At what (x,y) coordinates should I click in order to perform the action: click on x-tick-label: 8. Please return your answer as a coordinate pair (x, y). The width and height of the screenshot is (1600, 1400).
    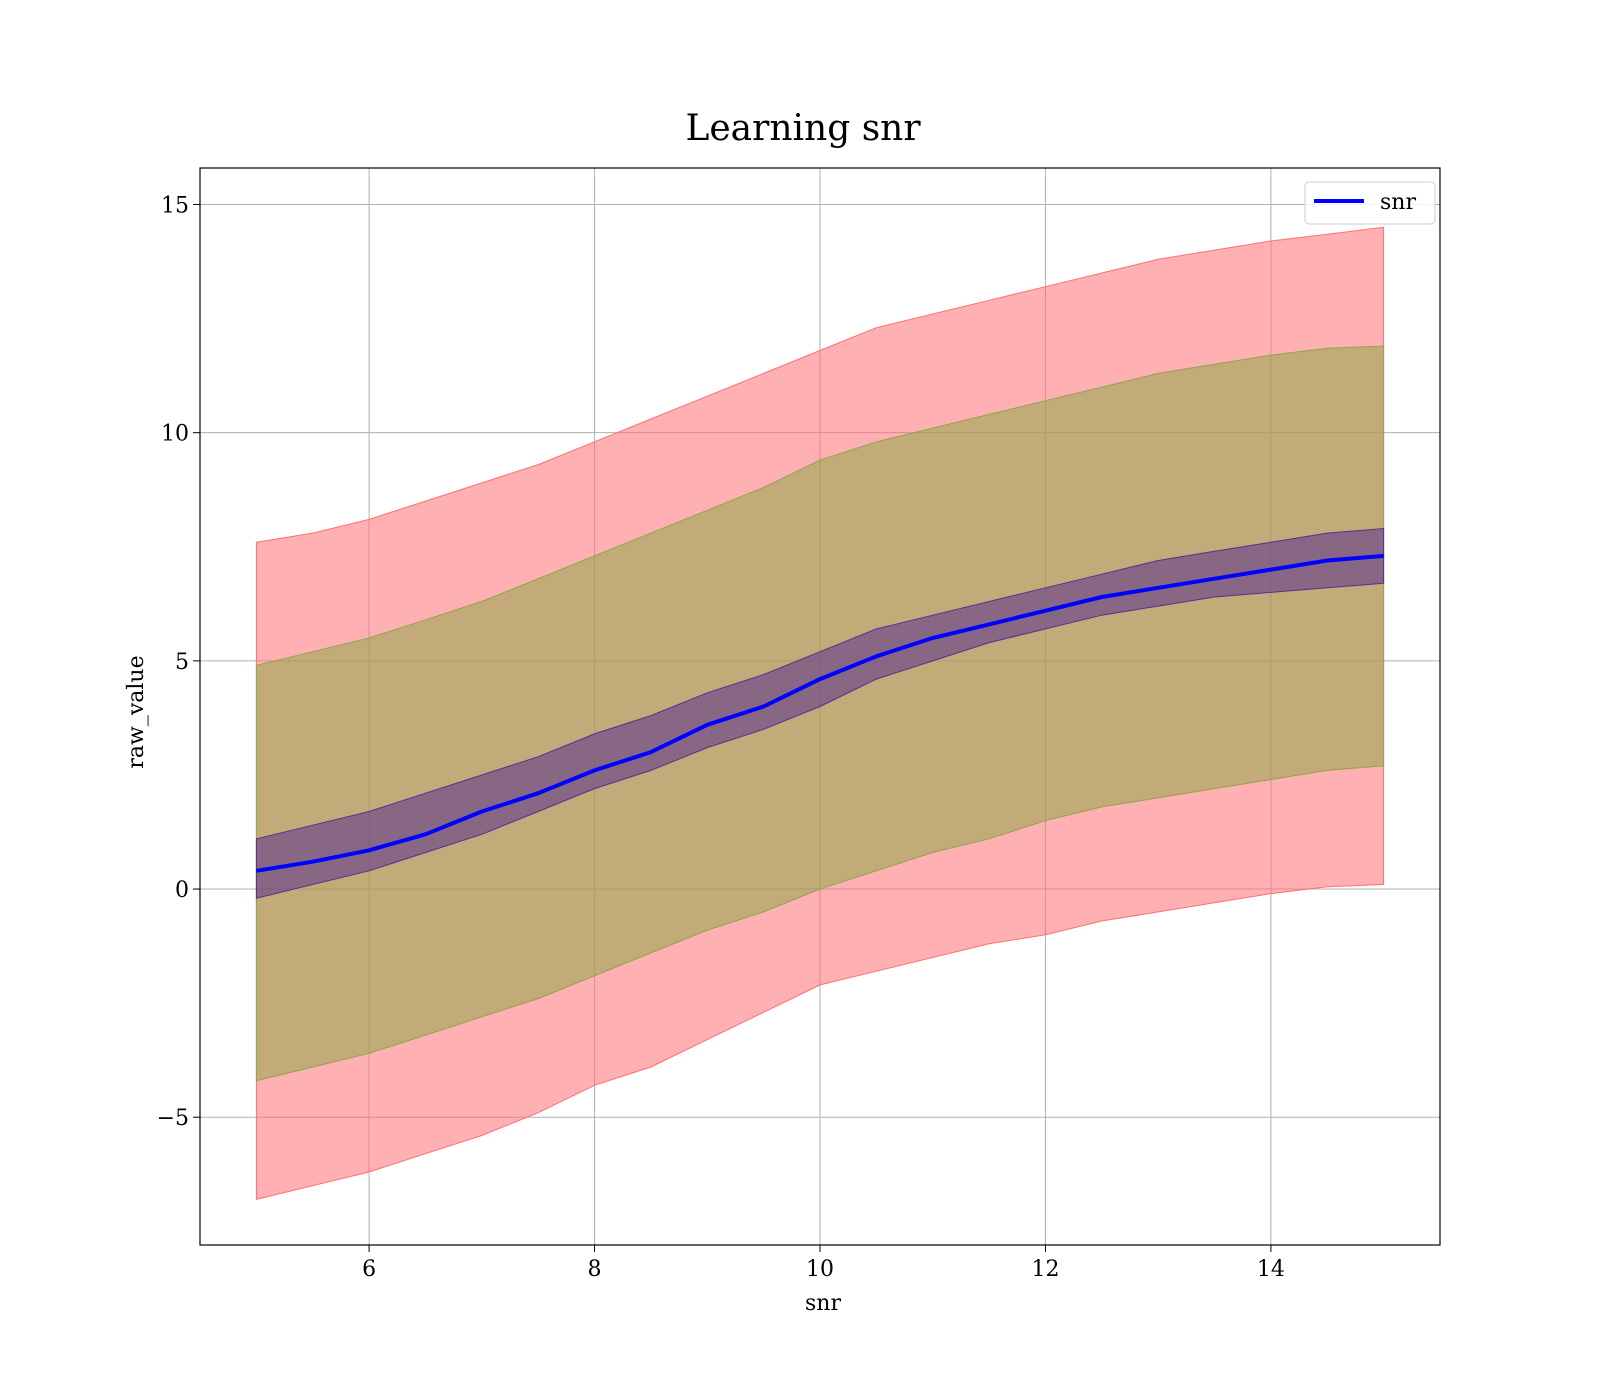
    Looking at the image, I should click on (595, 1269).